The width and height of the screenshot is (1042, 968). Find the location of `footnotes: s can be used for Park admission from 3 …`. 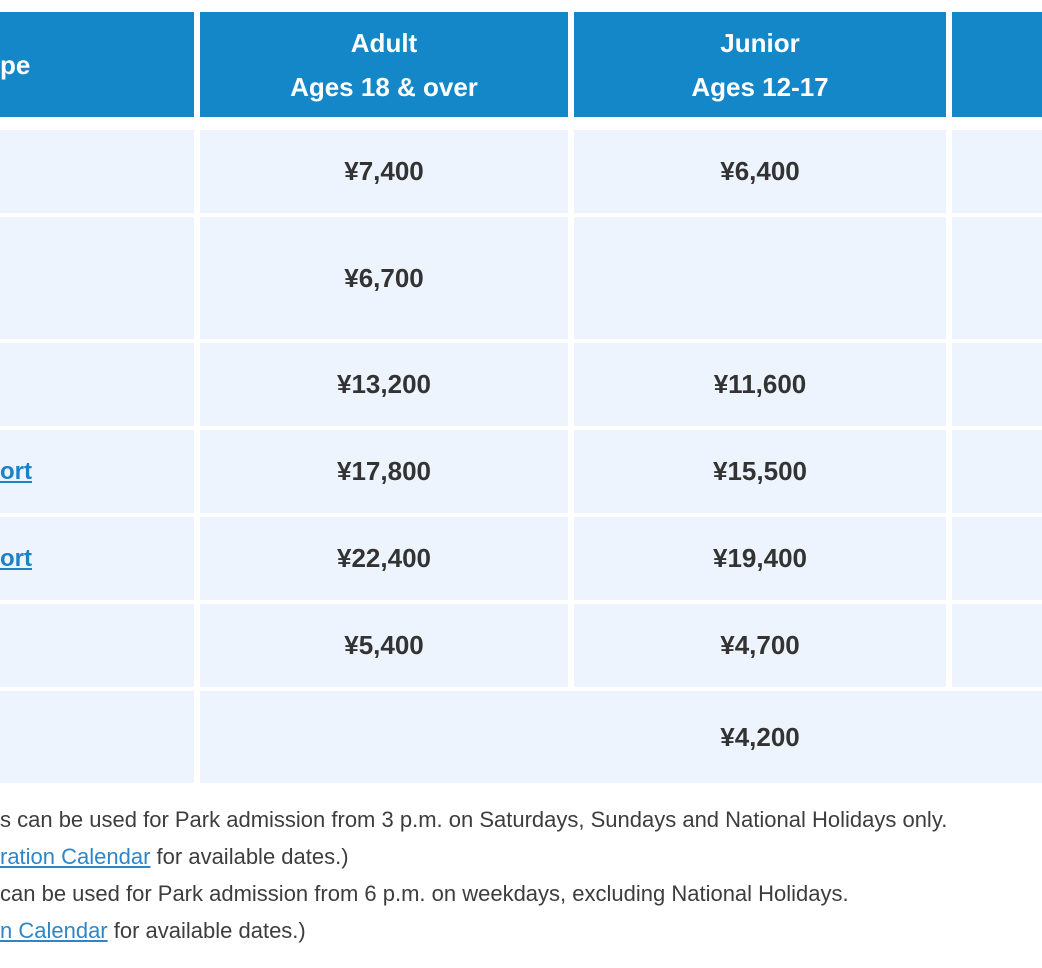

footnotes: s can be used for Park admission from 3 … is located at coordinates (473, 875).